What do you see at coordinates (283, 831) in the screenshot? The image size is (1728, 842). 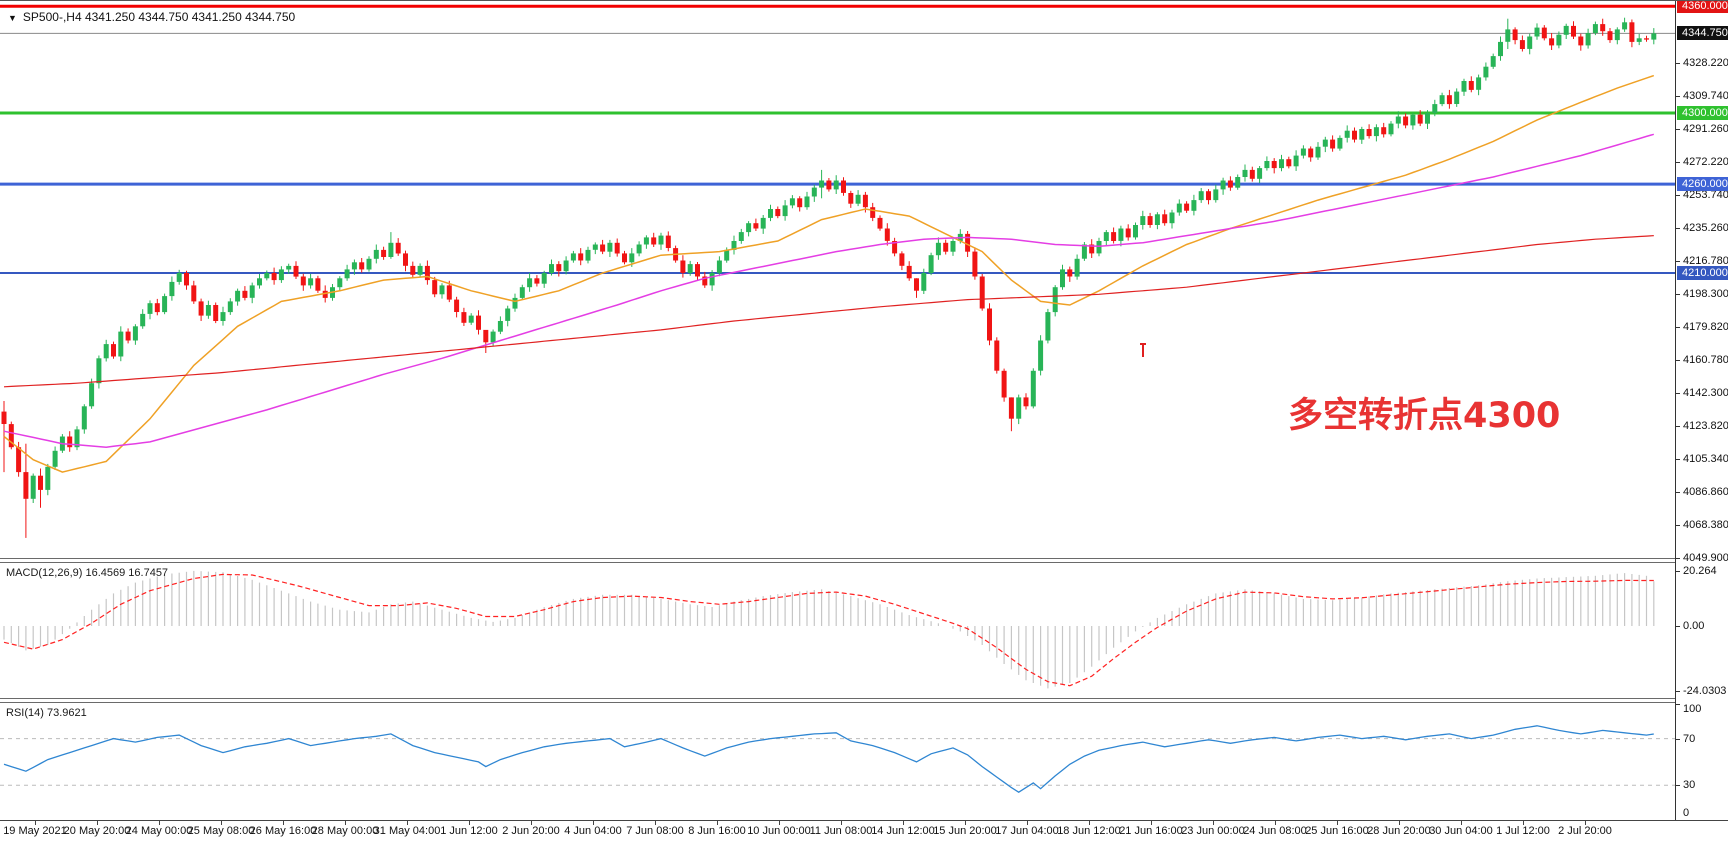 I see `time-tick-label: 26 May 16:00` at bounding box center [283, 831].